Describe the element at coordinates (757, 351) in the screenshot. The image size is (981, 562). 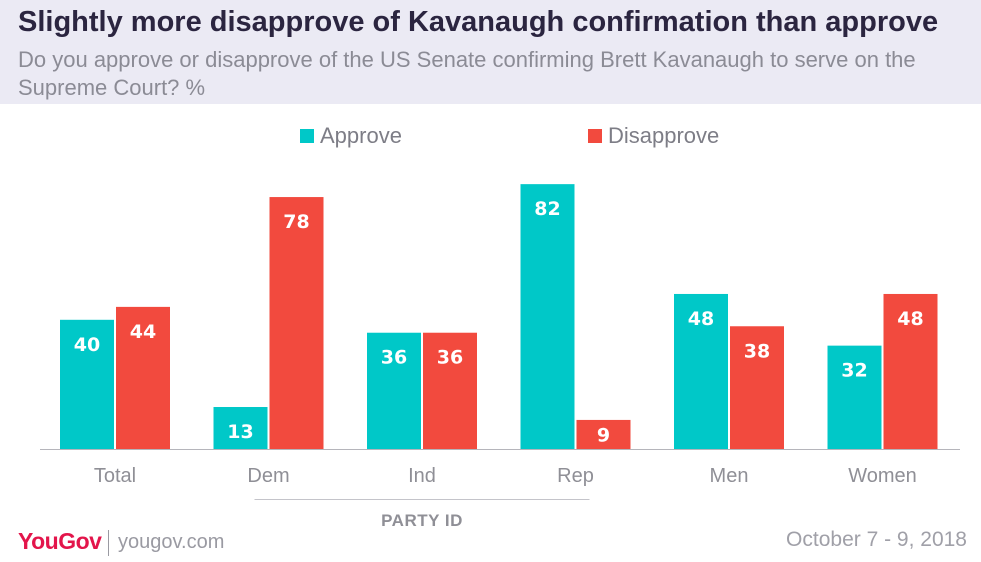
I see `value-label-men-disapprove: 38` at that location.